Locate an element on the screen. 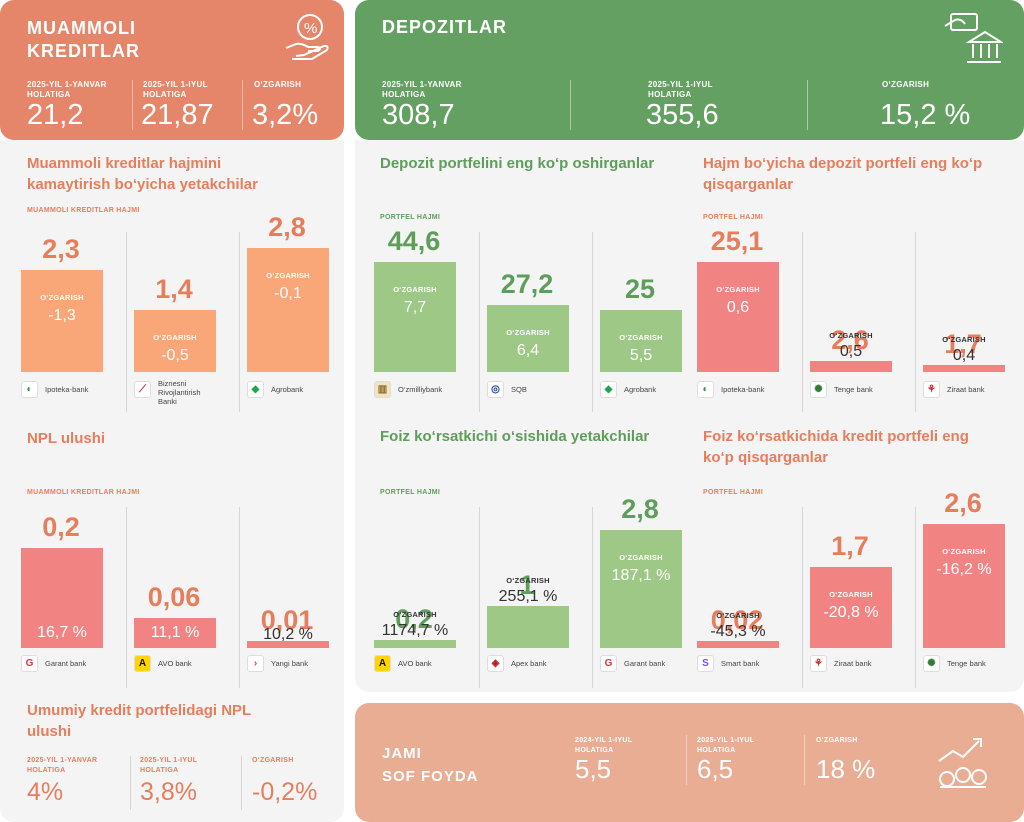  bank-name: Agrobank is located at coordinates (640, 389).